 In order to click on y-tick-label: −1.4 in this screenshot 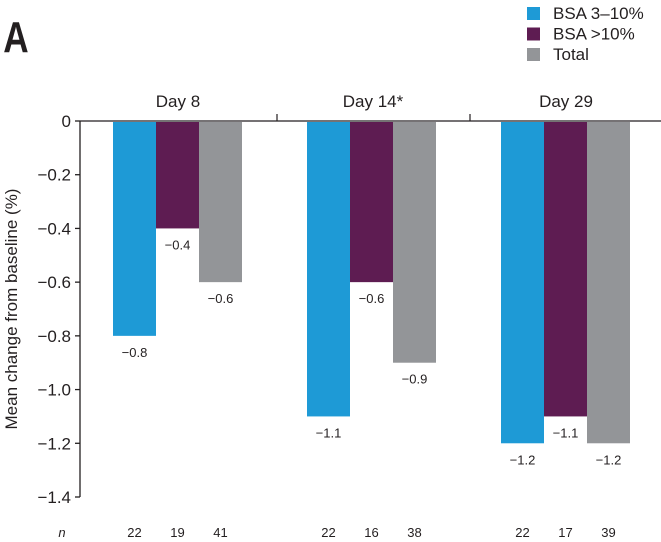, I will do `click(54, 497)`.